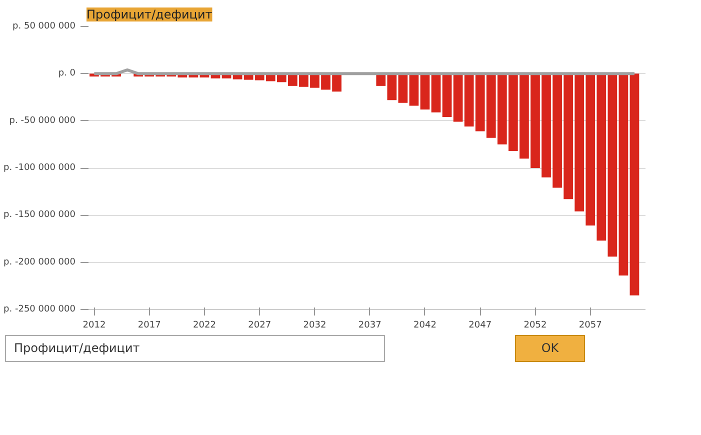  Describe the element at coordinates (40, 309) in the screenshot. I see `y-tick-label: р. -250 000 000` at that location.